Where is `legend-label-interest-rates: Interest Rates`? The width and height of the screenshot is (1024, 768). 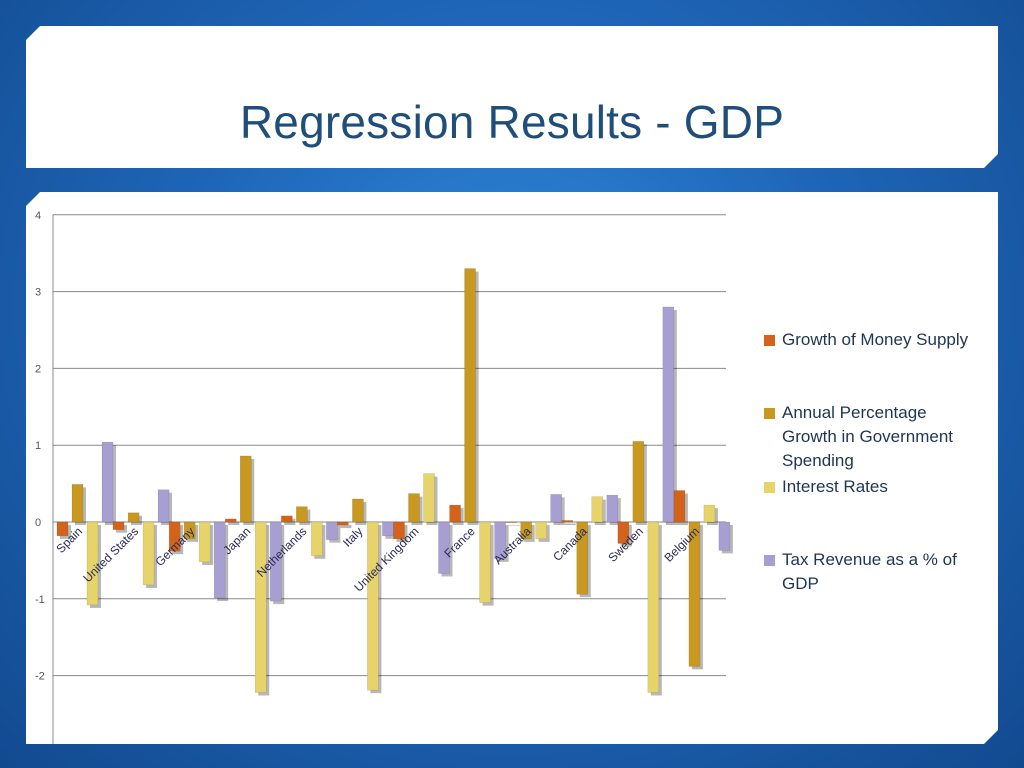 legend-label-interest-rates: Interest Rates is located at coordinates (835, 486).